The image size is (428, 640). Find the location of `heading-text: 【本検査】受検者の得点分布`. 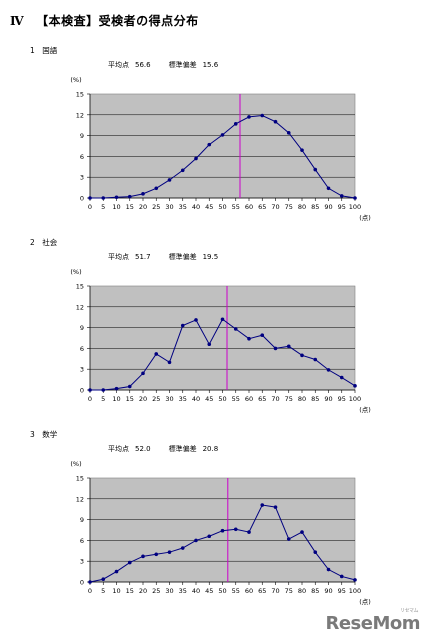

heading-text: 【本検査】受検者の得点分布 is located at coordinates (117, 21).